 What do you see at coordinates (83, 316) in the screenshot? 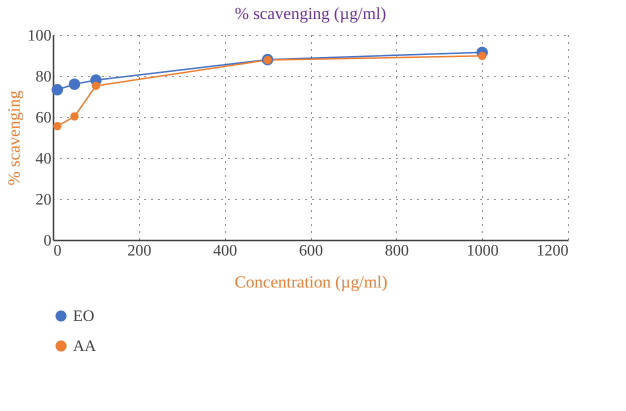
I see `legend-label: EO` at bounding box center [83, 316].